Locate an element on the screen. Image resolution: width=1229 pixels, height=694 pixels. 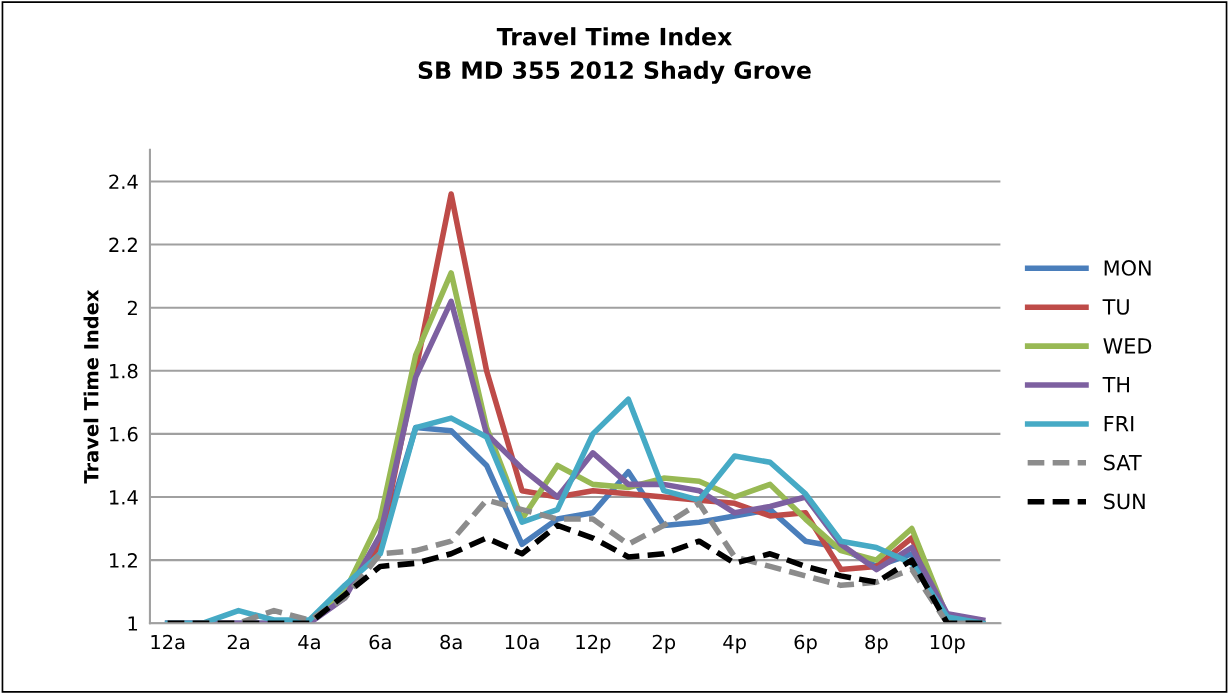
chart-title: Travel Time Index SB MD 355 2012 Shady Grove is located at coordinates (614, 55).